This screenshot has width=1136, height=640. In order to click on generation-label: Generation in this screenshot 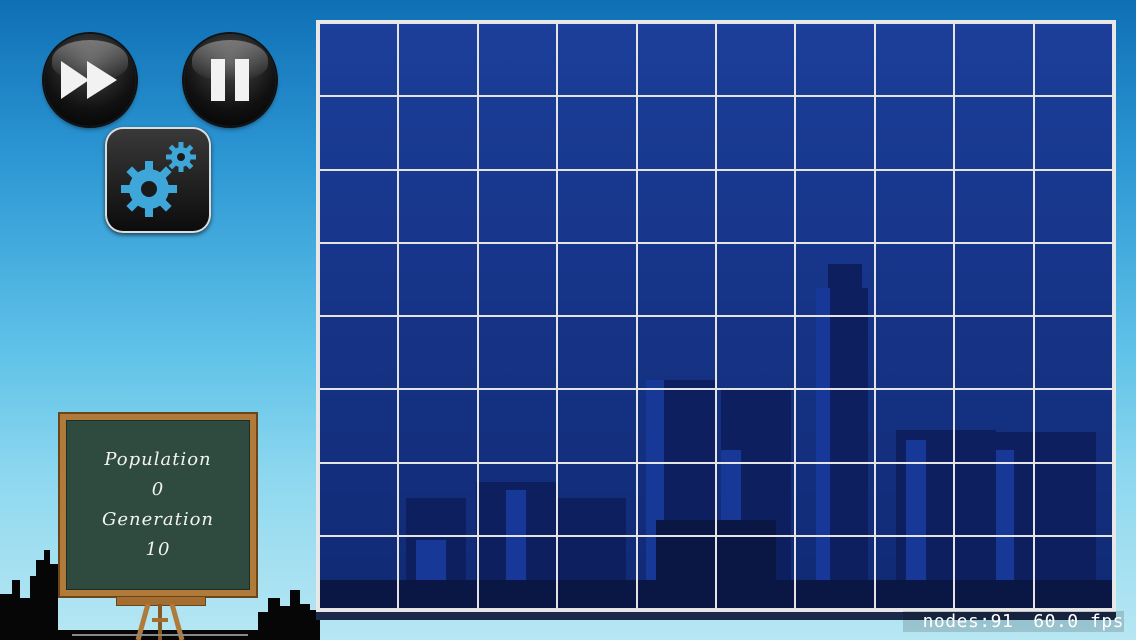, I will do `click(158, 519)`.